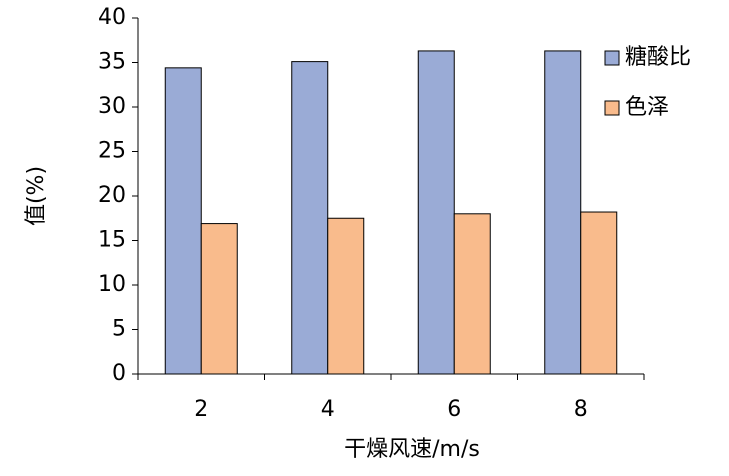 Image resolution: width=729 pixels, height=476 pixels. I want to click on y-axis-label: 值(%), so click(36, 196).